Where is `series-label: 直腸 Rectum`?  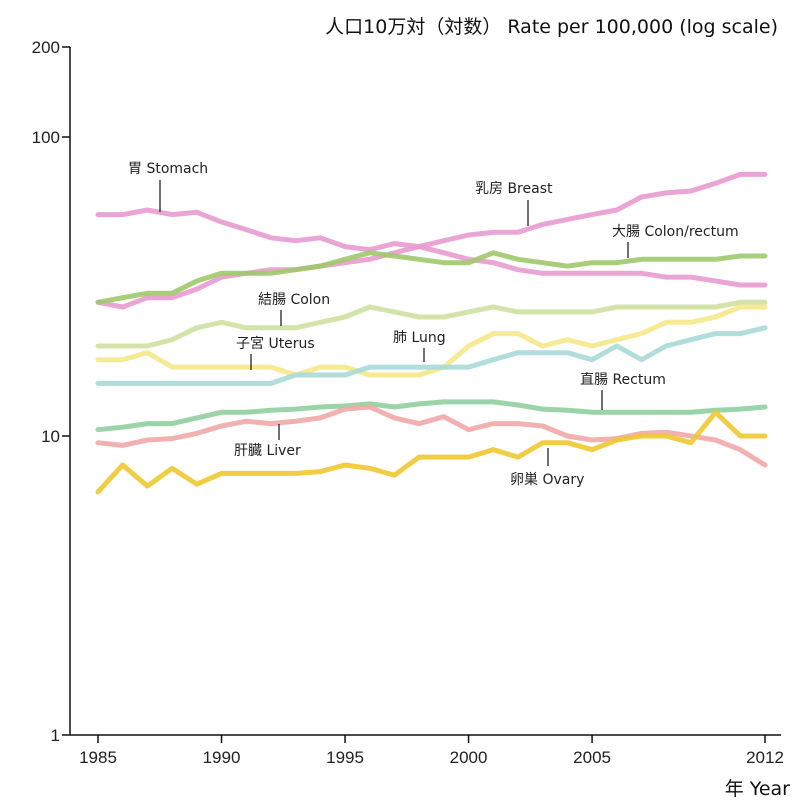 series-label: 直腸 Rectum is located at coordinates (623, 379).